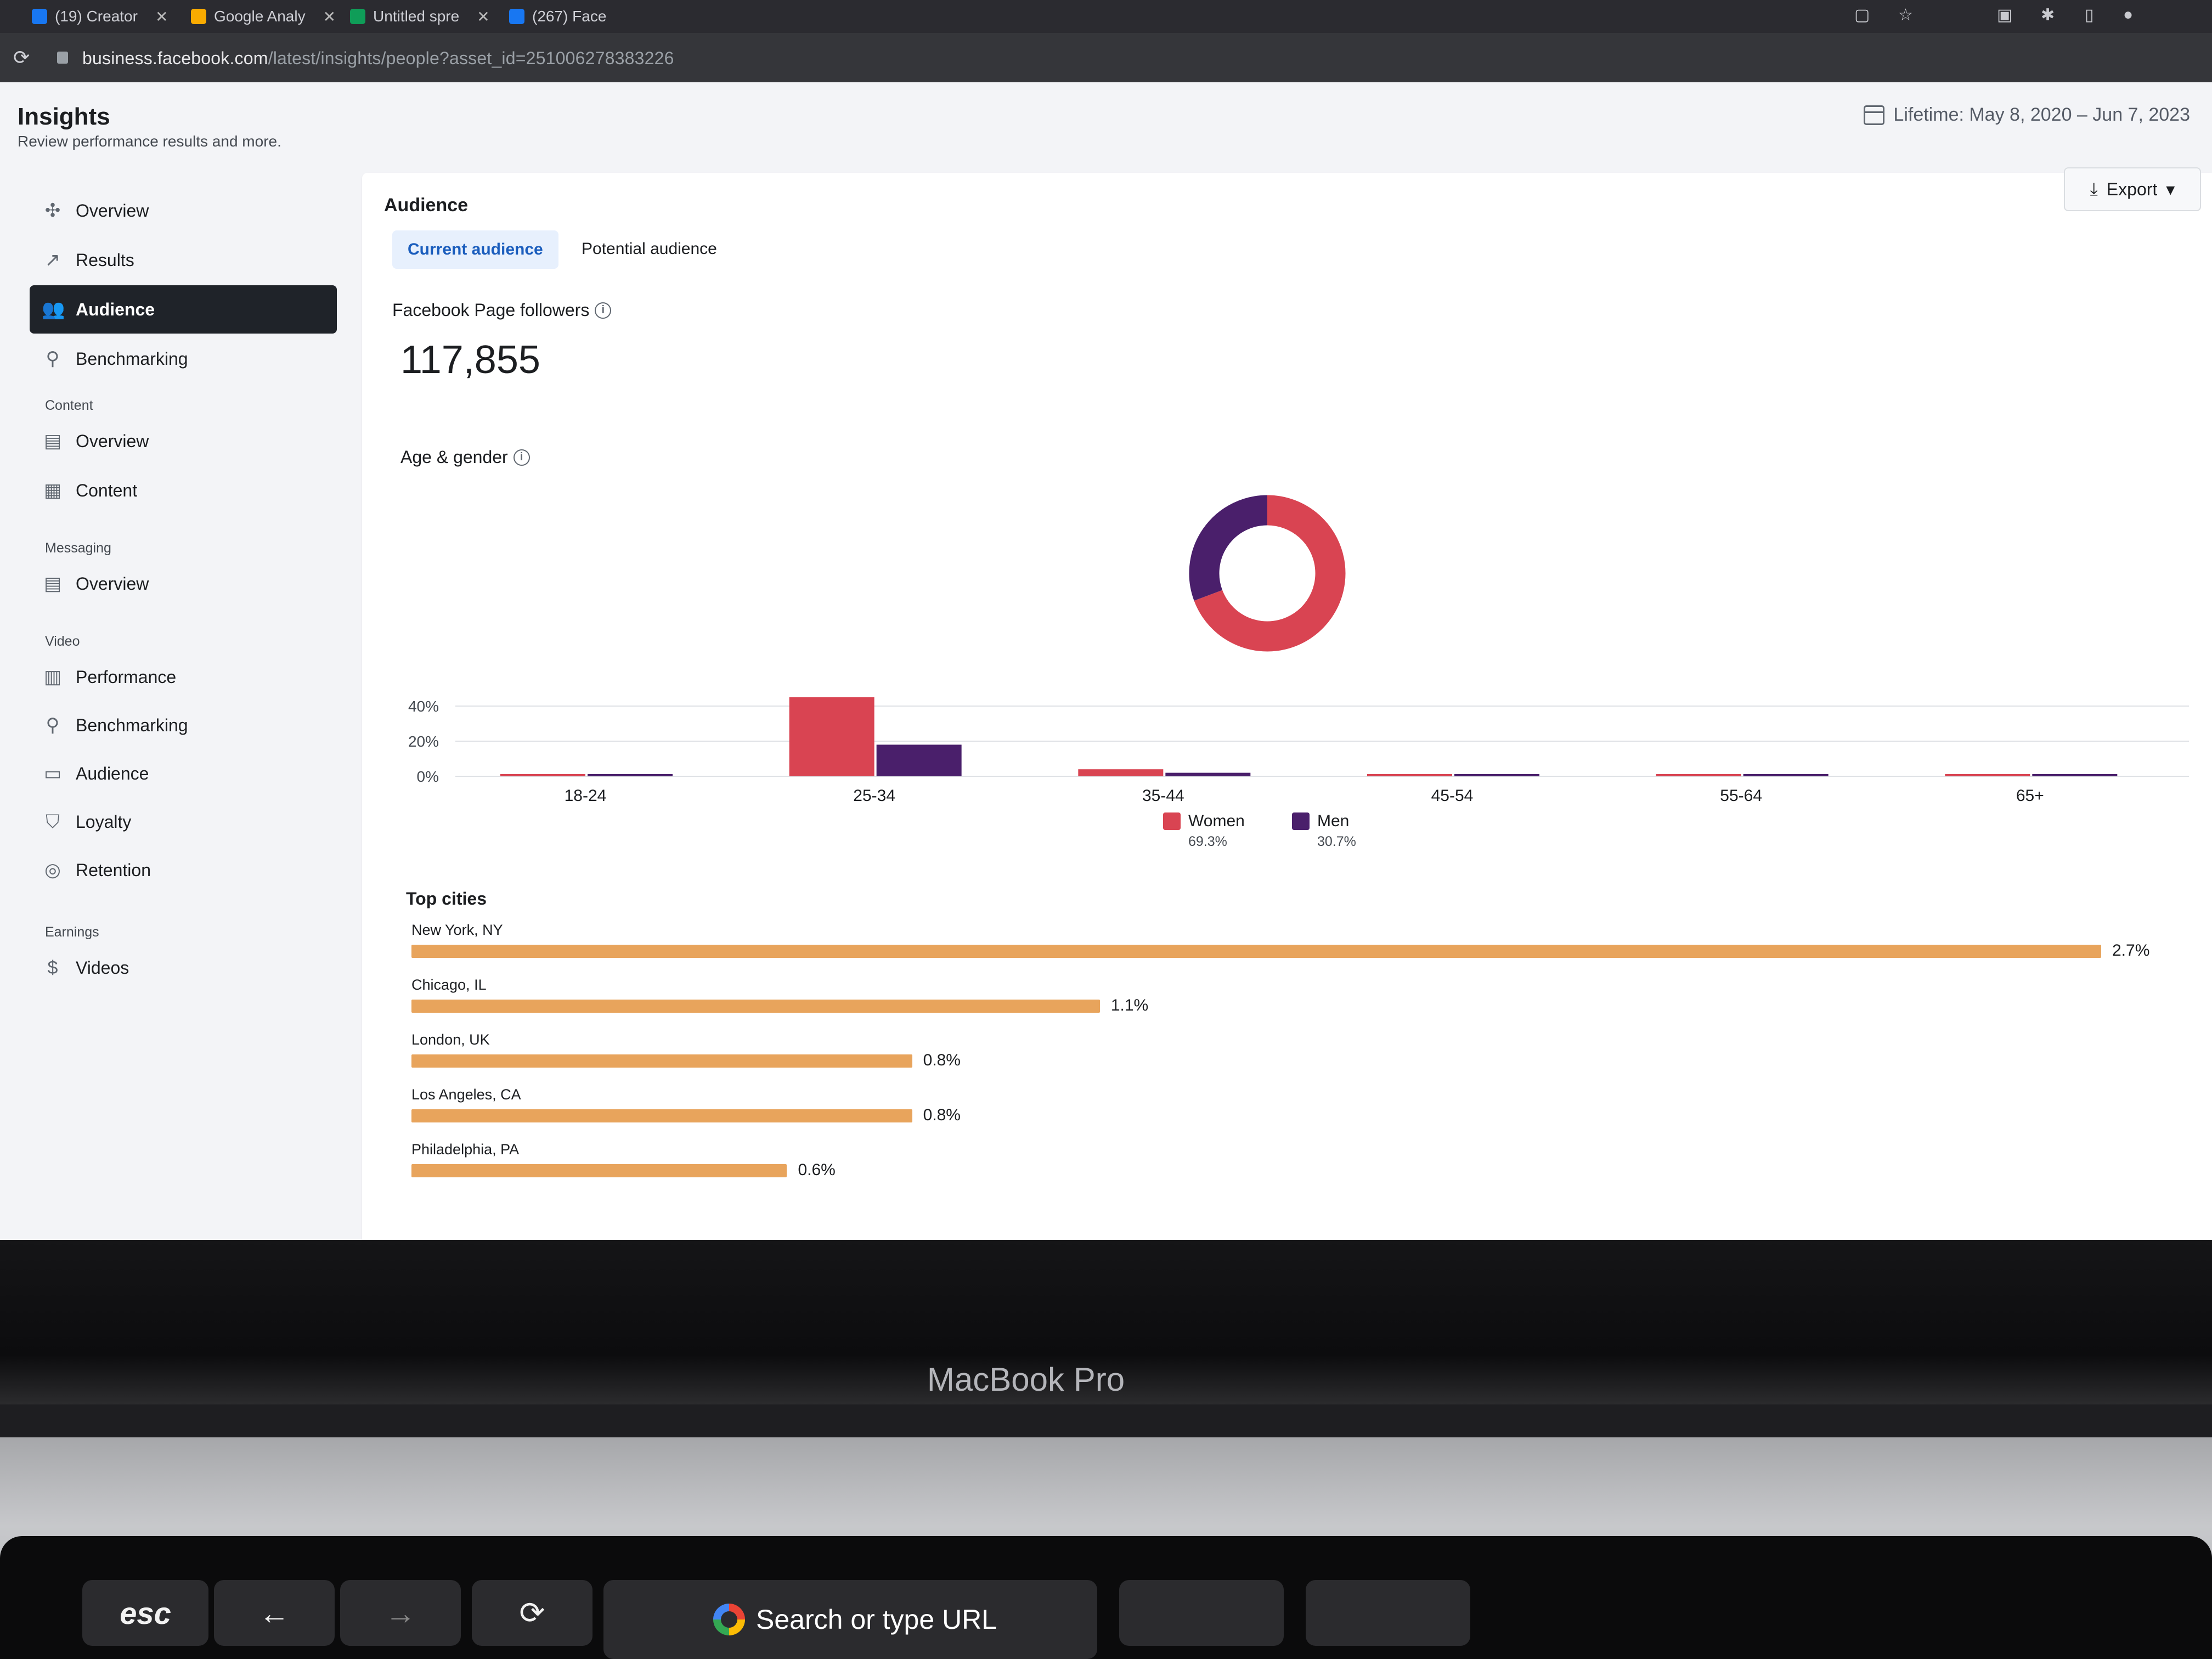  What do you see at coordinates (586, 795) in the screenshot?
I see `x-tick-label: 18-24` at bounding box center [586, 795].